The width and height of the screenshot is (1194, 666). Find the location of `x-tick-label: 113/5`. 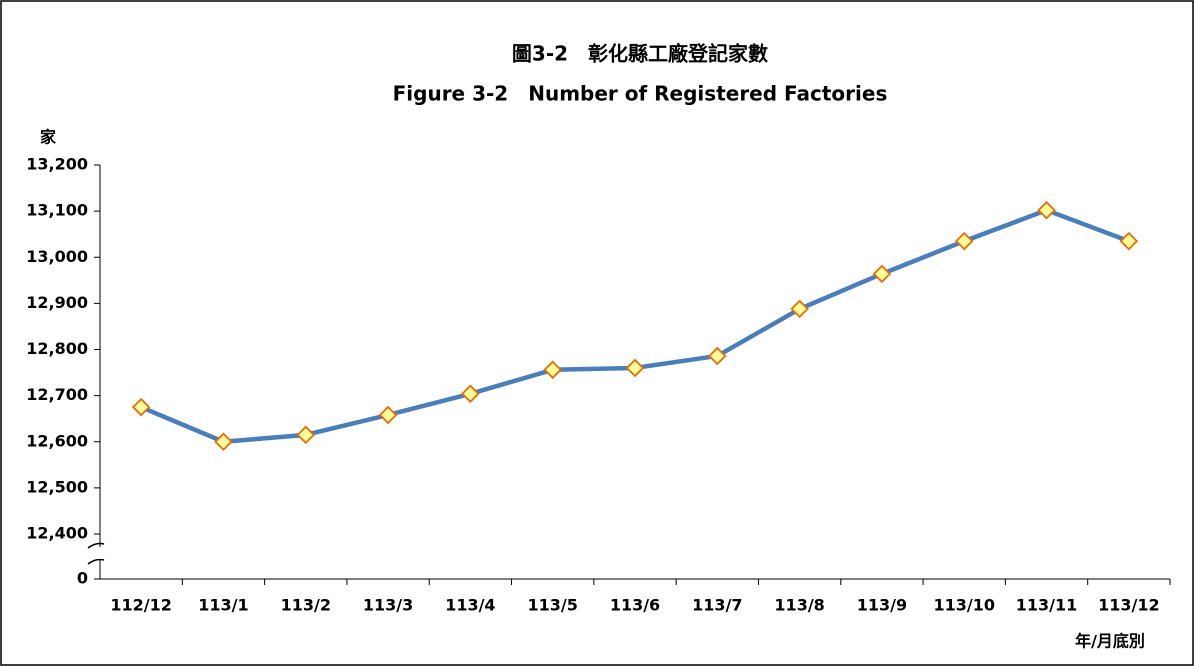

x-tick-label: 113/5 is located at coordinates (553, 605).